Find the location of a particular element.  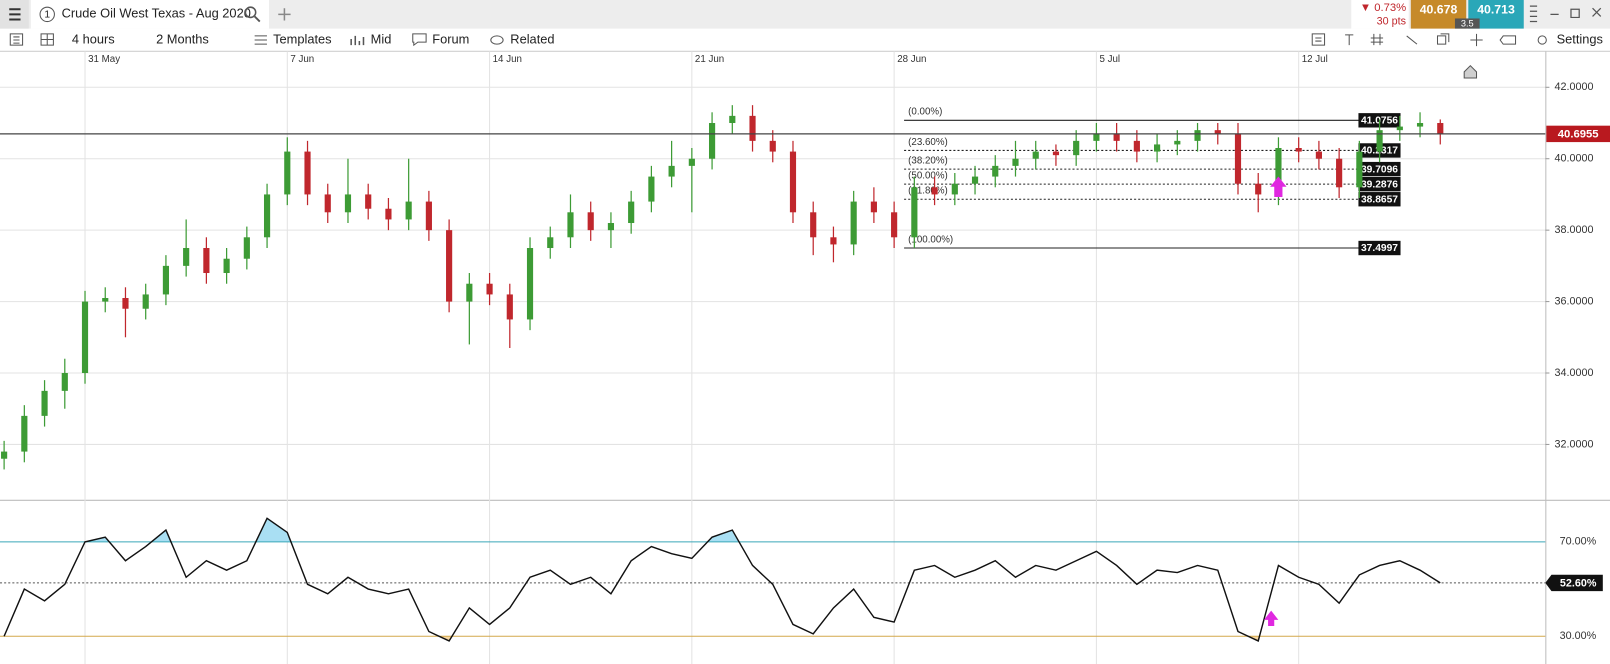

instrument-tab is located at coordinates (150, 14).